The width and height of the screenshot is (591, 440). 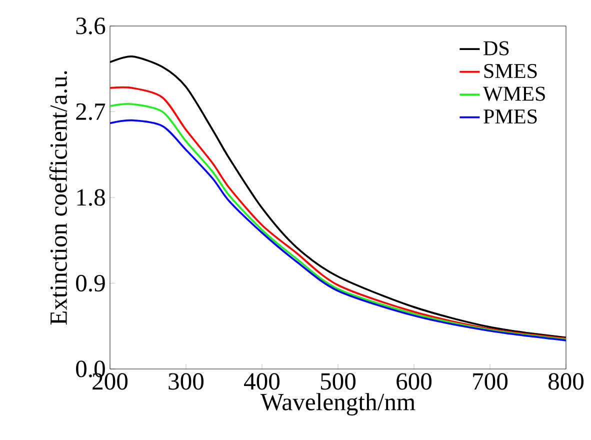 I want to click on y-tick-label: 2.7, so click(x=91, y=111).